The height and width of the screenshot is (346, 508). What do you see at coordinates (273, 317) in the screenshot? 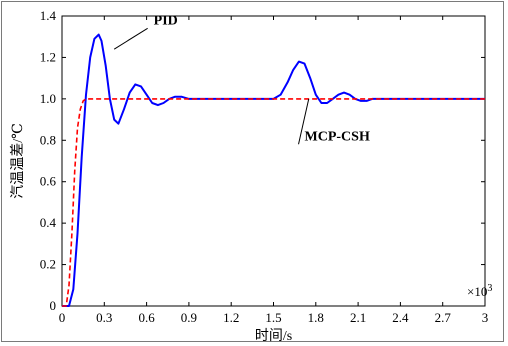
I see `x-tick-label: 1.5` at bounding box center [273, 317].